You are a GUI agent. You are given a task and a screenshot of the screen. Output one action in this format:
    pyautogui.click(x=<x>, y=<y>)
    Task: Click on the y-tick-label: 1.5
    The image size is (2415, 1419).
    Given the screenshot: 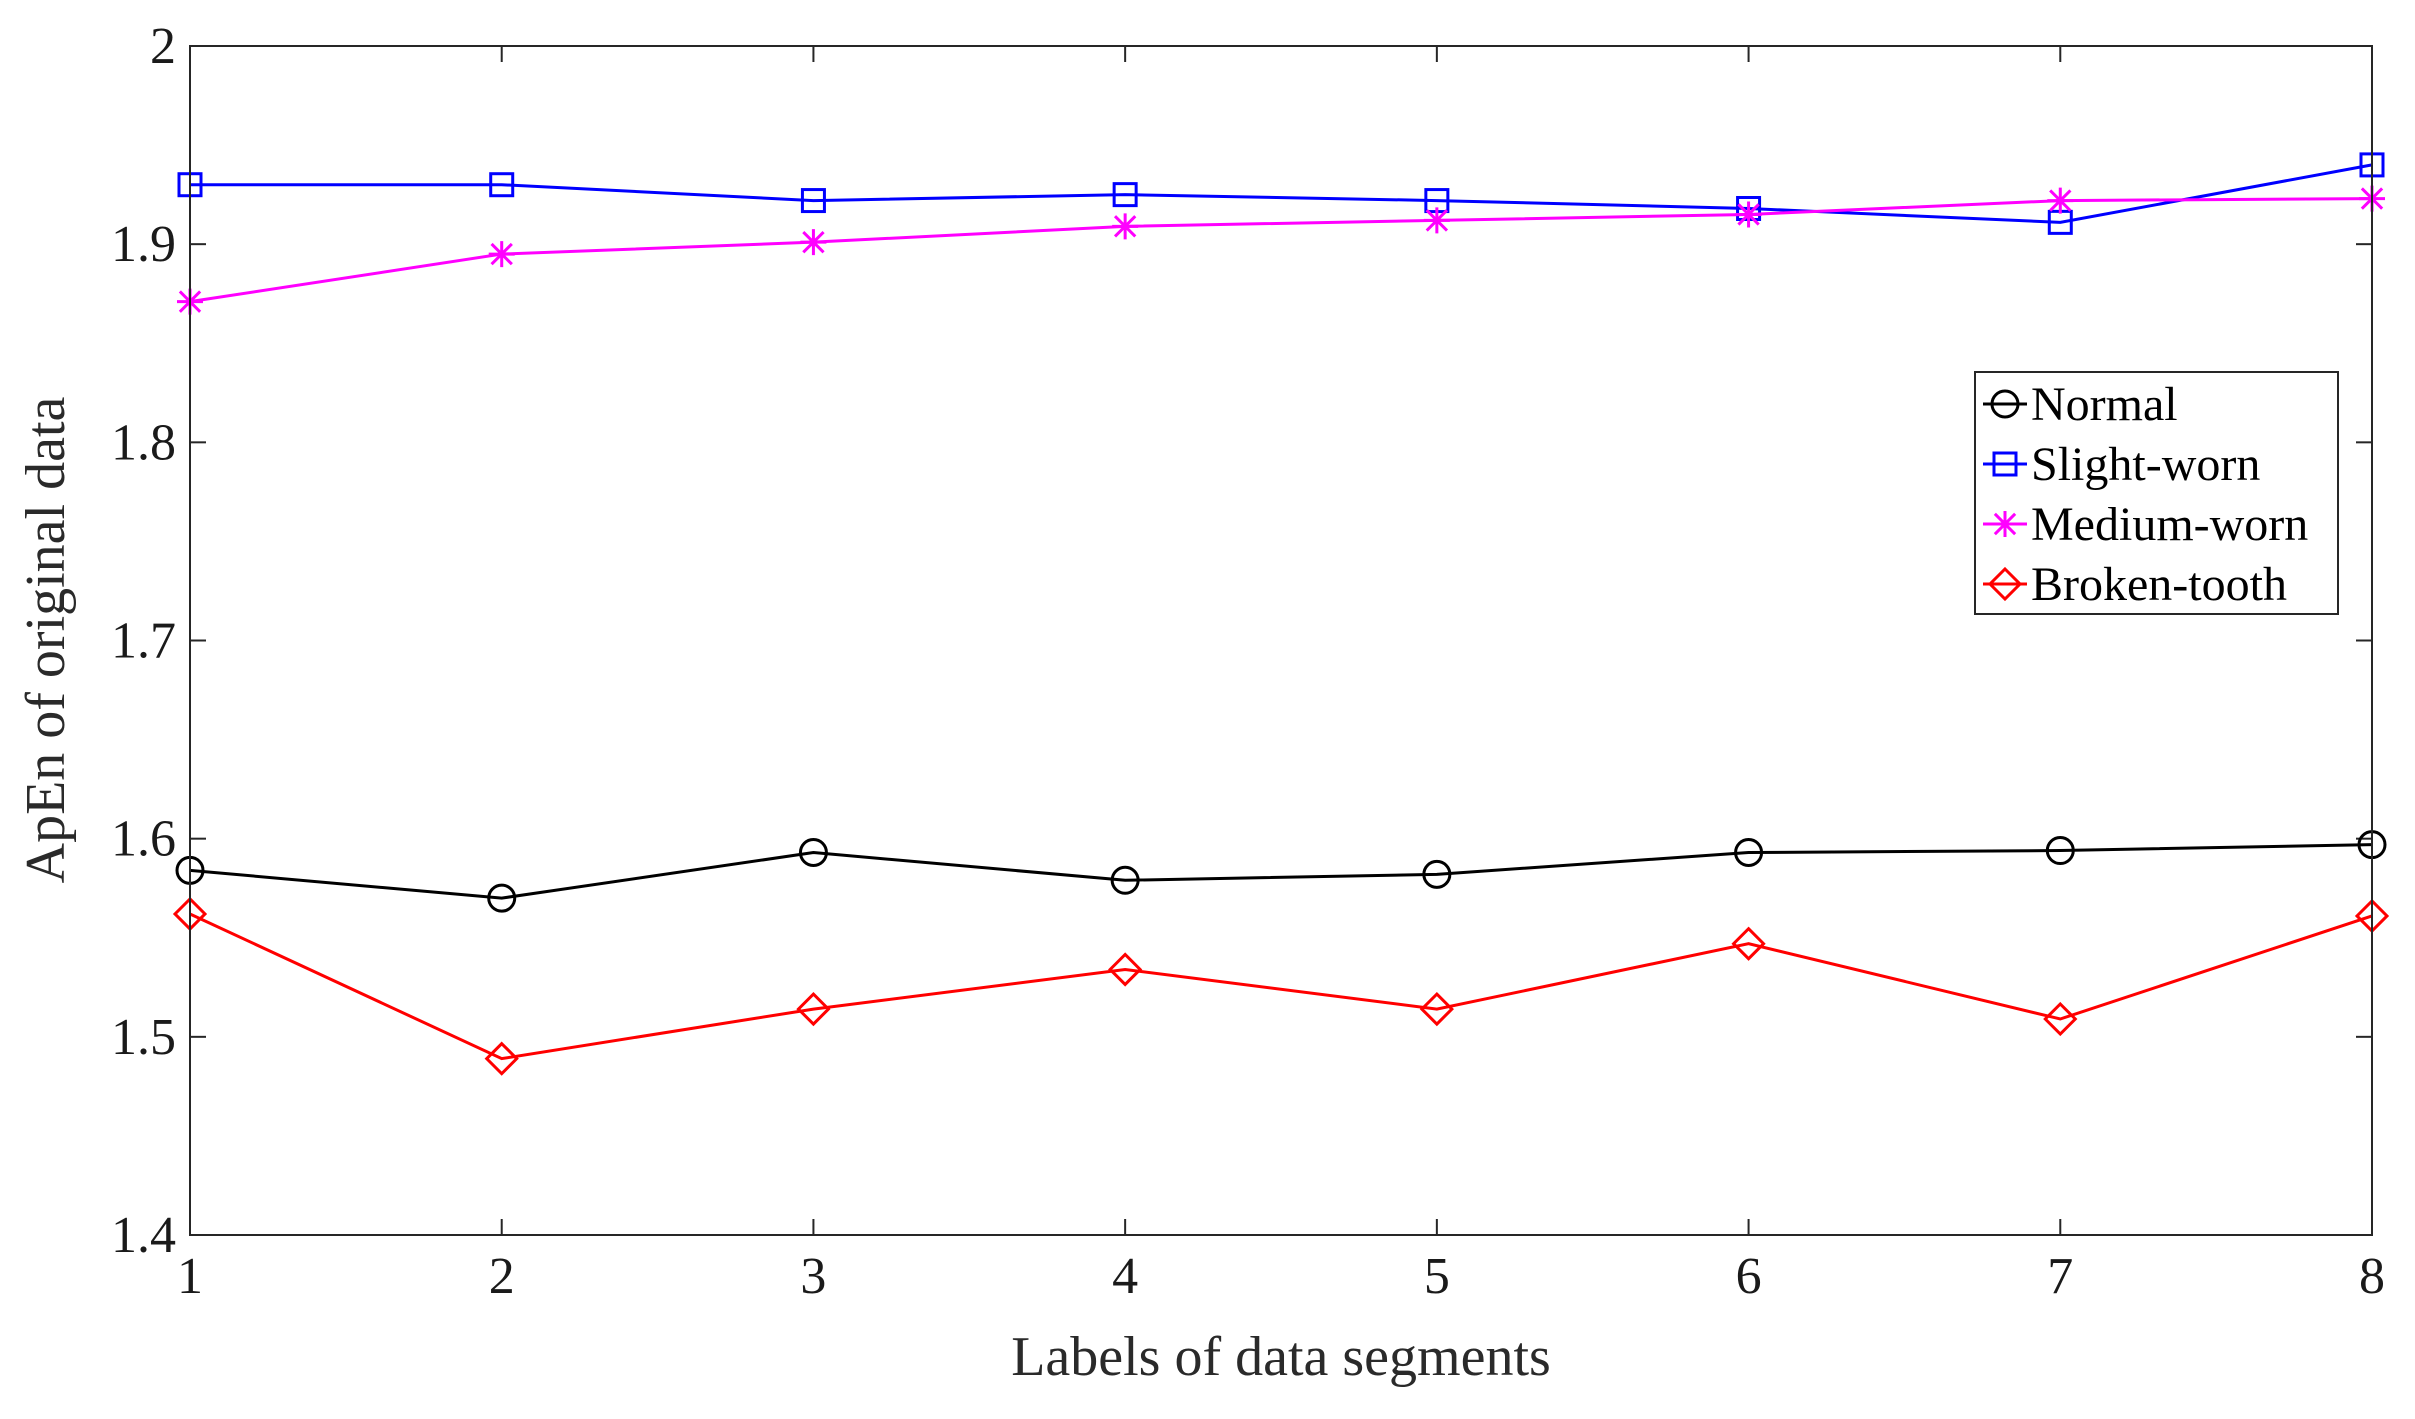 What is the action you would take?
    pyautogui.click(x=143, y=1037)
    